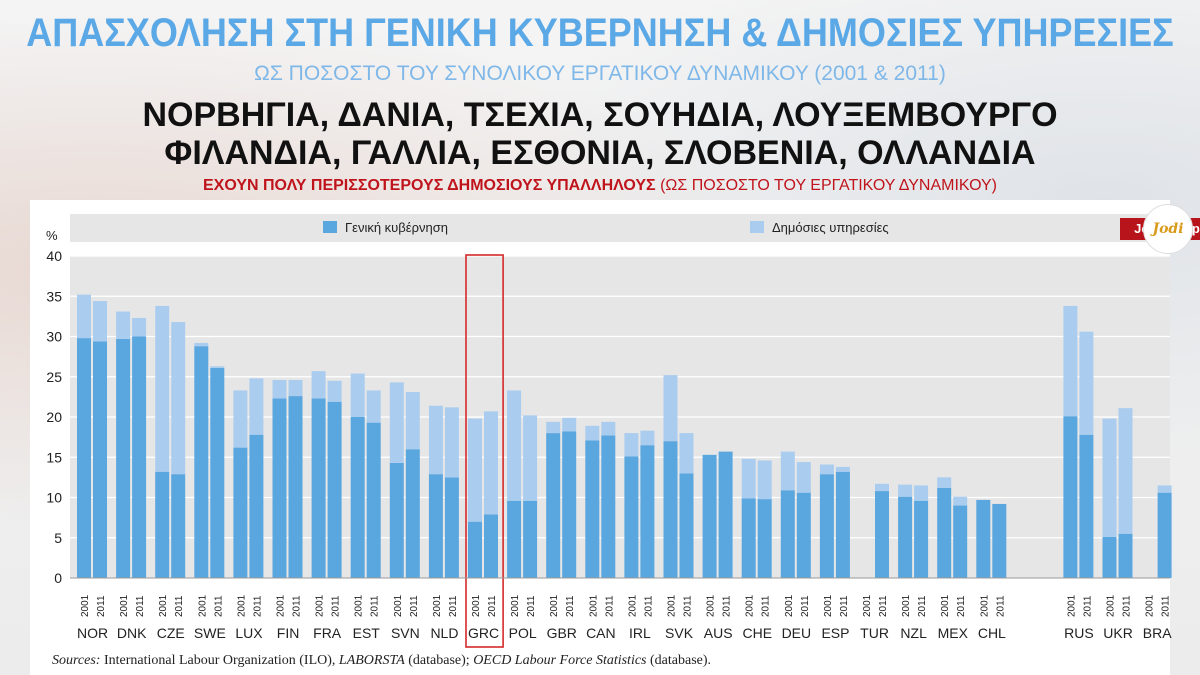  I want to click on x-tick-label: FRA, so click(327, 633).